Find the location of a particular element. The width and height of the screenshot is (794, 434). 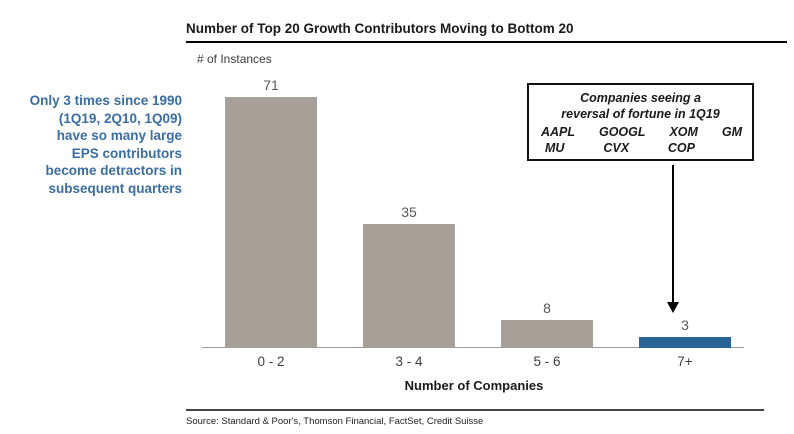

bar-value-label: 3 is located at coordinates (685, 325).